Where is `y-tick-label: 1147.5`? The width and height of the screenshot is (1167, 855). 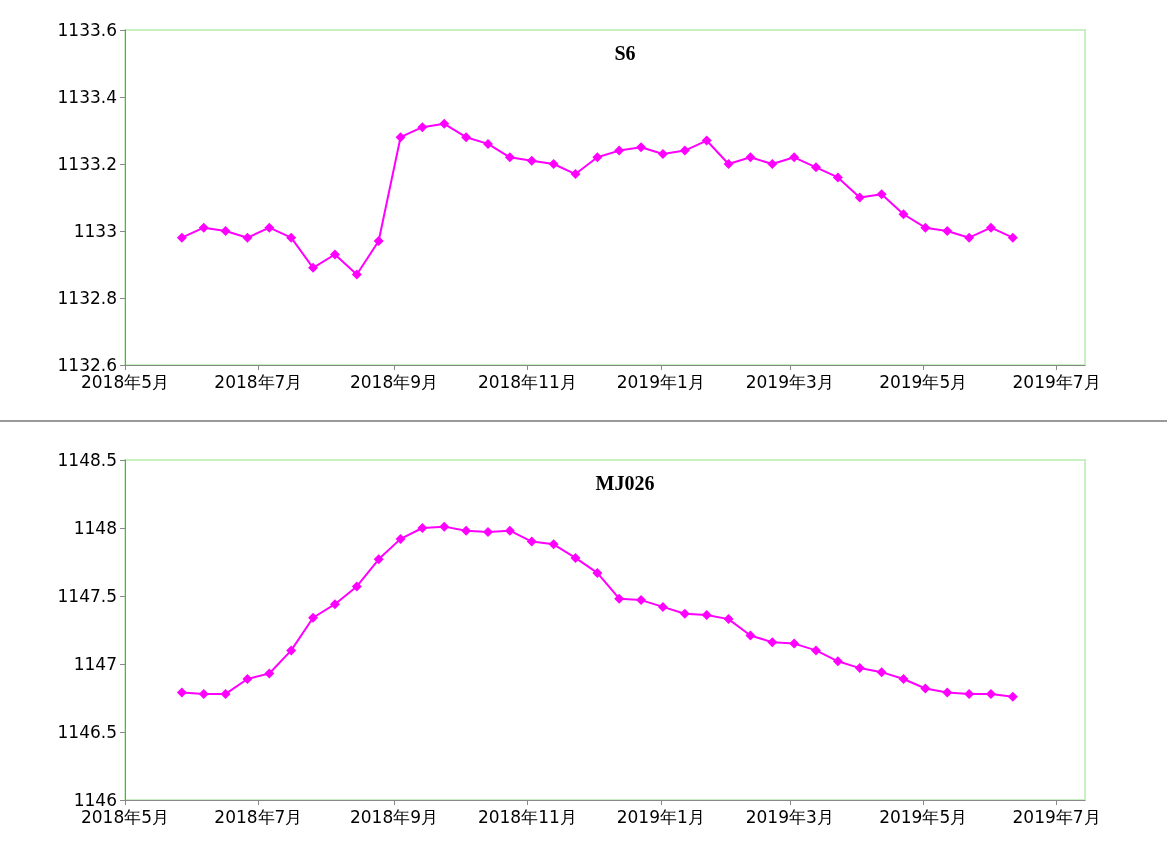
y-tick-label: 1147.5 is located at coordinates (87, 596).